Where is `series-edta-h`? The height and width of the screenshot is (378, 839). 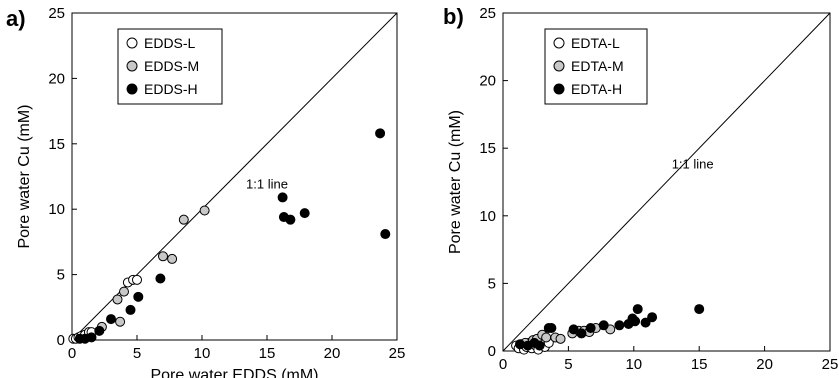 series-edta-h is located at coordinates (610, 327).